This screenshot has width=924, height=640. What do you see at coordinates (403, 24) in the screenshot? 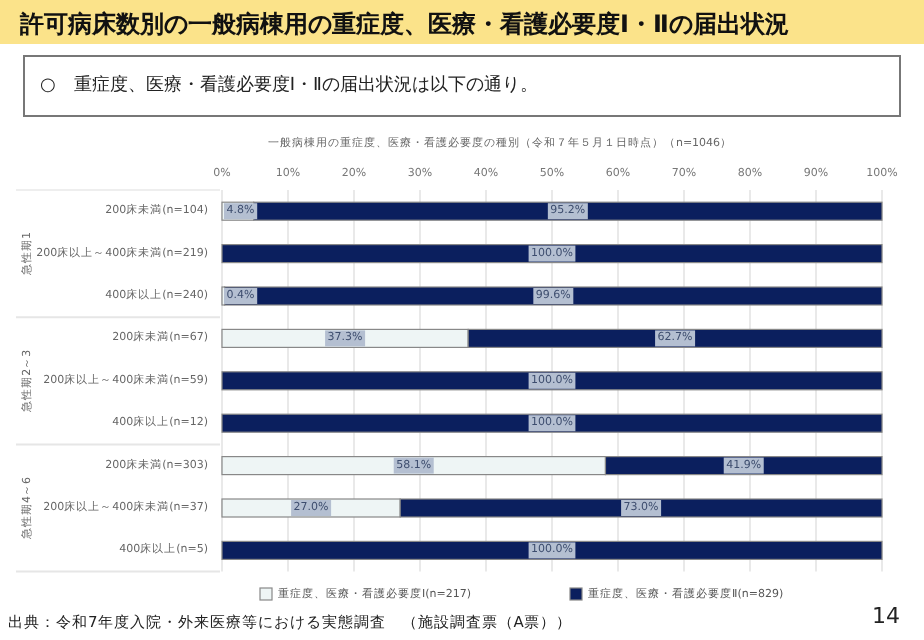
I see `chart-title: 許可病床数別の一般病棟用の重症度、医療・看護必要度Ⅰ・Ⅱの届出状況` at bounding box center [403, 24].